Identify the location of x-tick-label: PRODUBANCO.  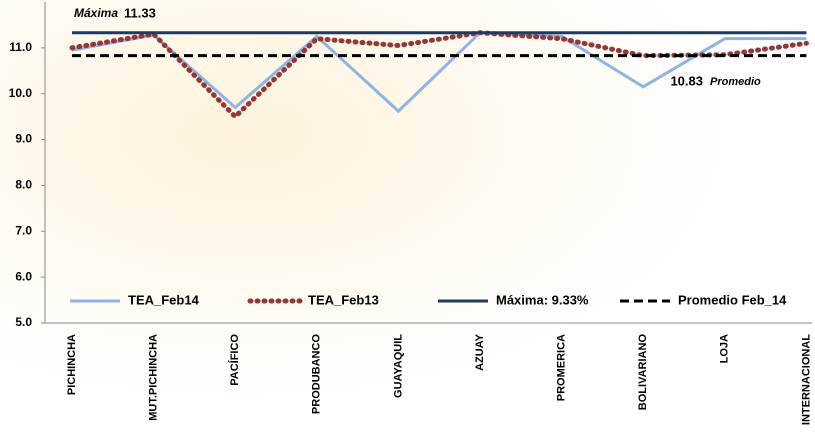
(317, 374).